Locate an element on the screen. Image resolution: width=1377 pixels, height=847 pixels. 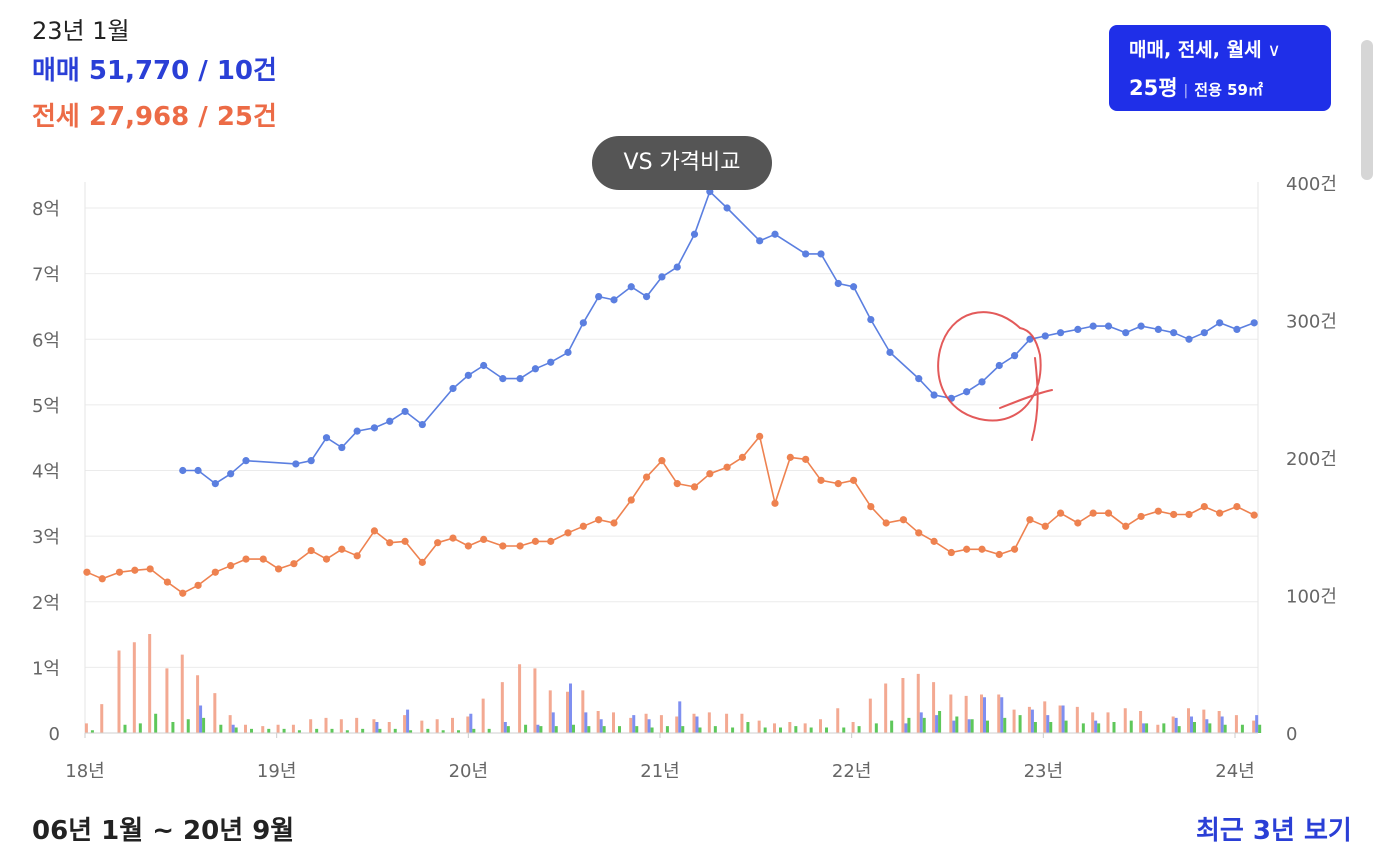
filter-size: 25평 | 전용 59㎡ is located at coordinates (1220, 87).